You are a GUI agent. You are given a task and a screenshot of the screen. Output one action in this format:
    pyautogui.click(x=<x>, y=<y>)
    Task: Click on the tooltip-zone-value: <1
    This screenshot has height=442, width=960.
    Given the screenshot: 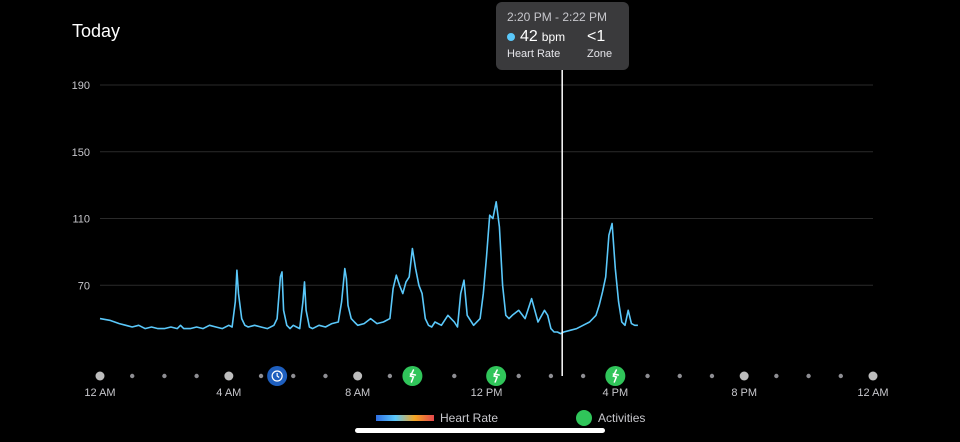 What is the action you would take?
    pyautogui.click(x=596, y=36)
    